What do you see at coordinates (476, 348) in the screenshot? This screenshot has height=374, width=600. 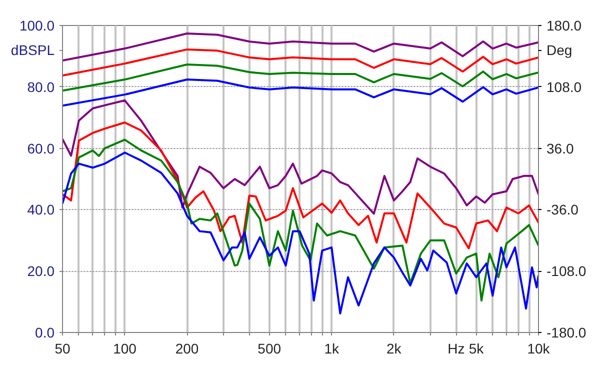 I see `x-tick-label: 5k` at bounding box center [476, 348].